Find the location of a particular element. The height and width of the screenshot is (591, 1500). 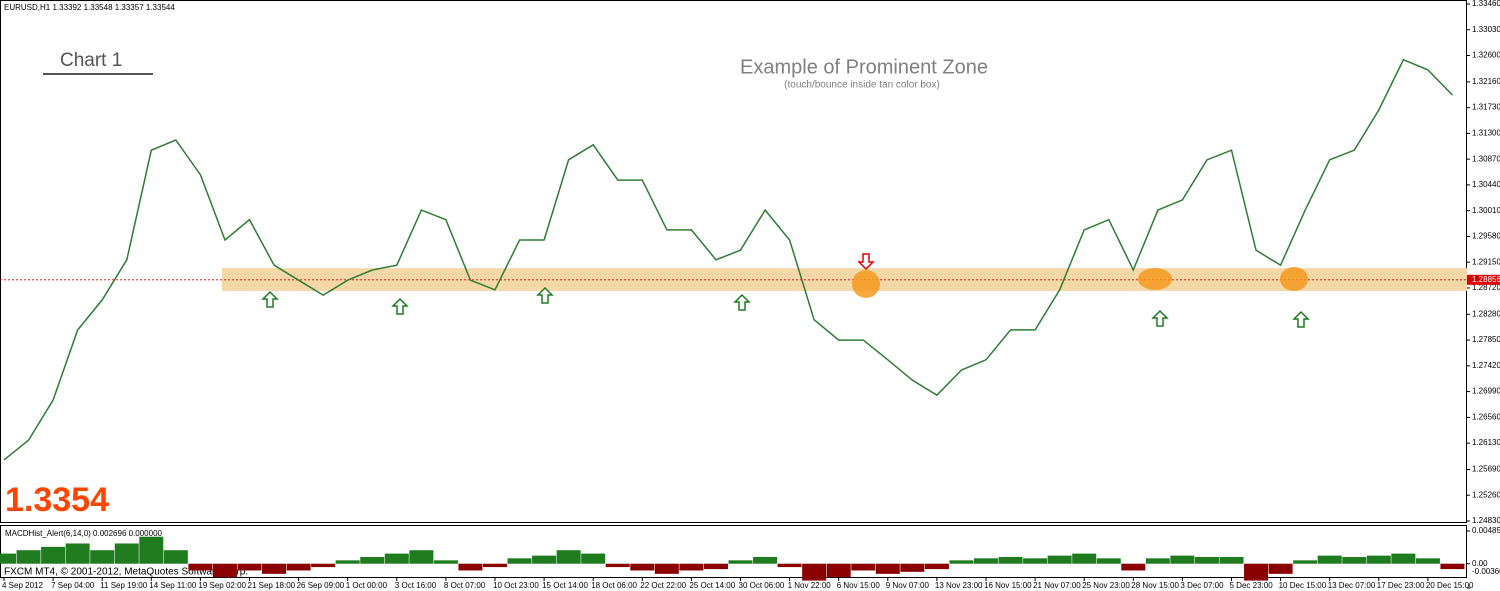

y-tick-label: 1.27850 is located at coordinates (1486, 339).